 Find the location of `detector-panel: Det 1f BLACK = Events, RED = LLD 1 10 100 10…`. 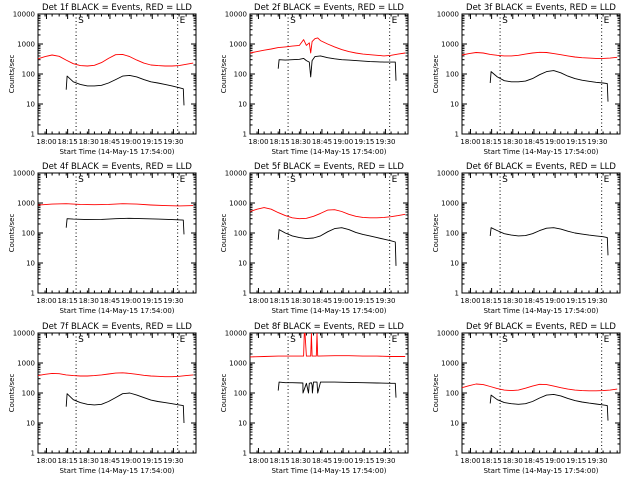

detector-panel: Det 1f BLACK = Events, RED = LLD 1 10 100 10… is located at coordinates (102, 79).